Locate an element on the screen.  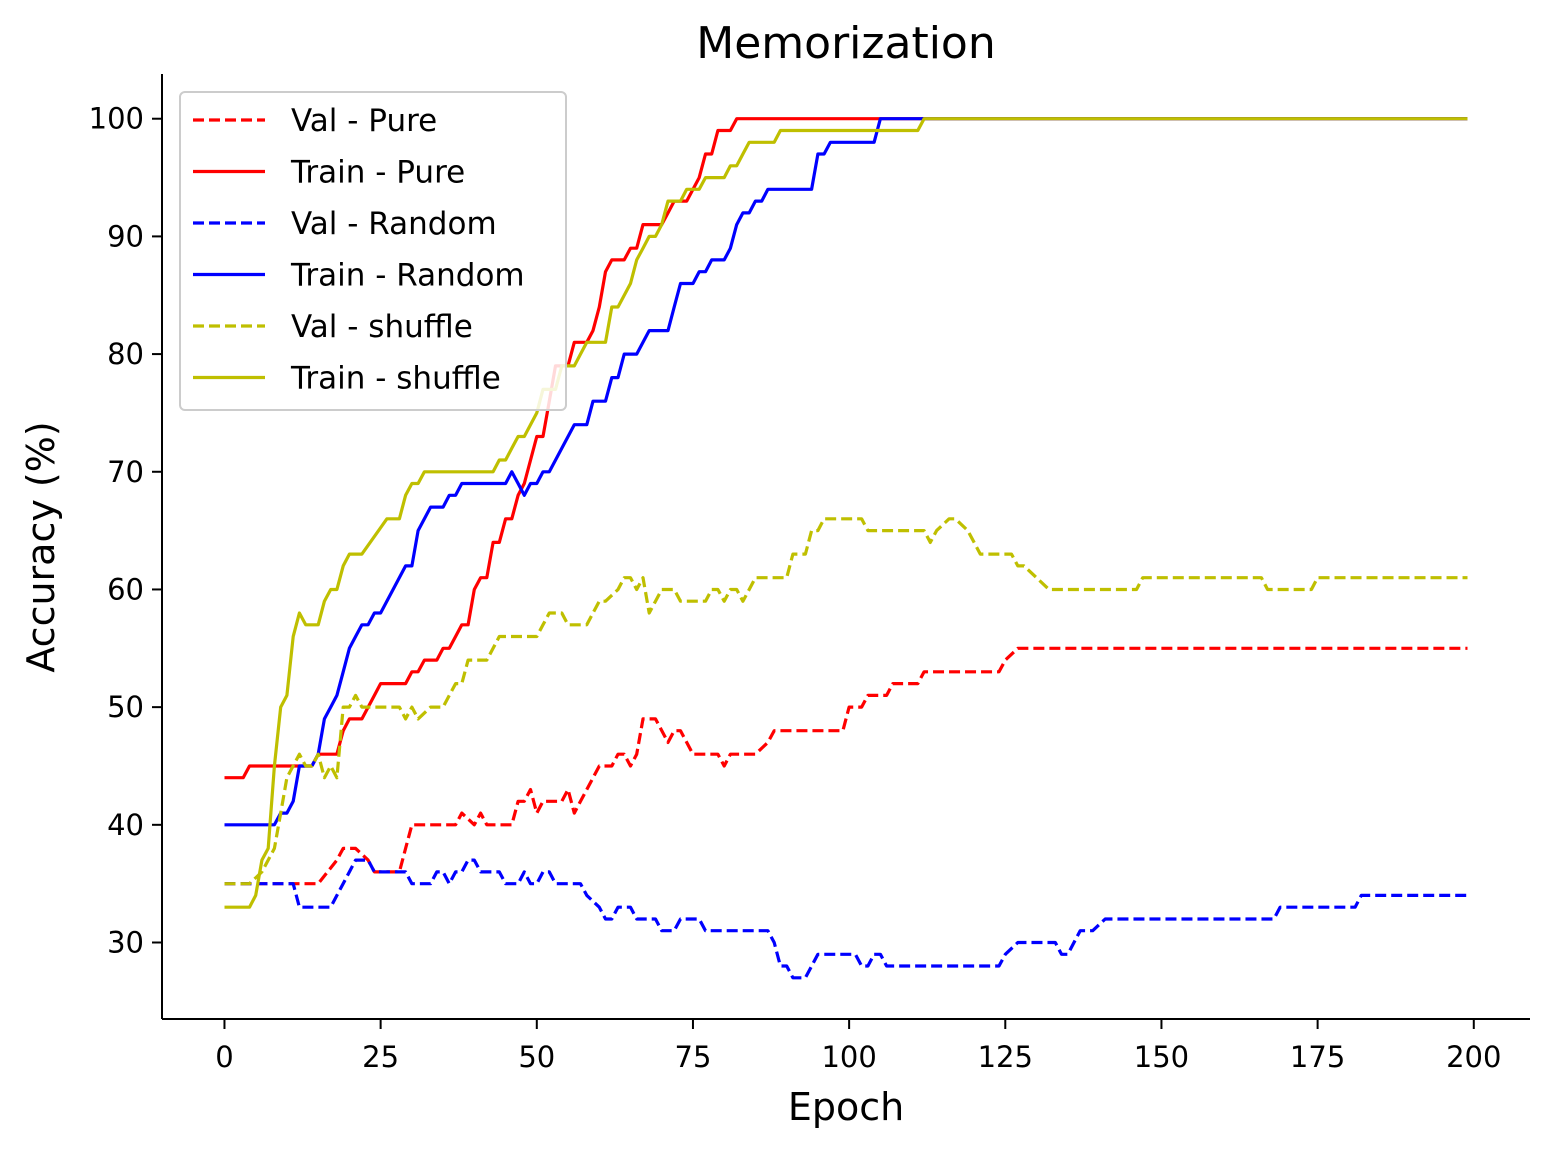
legend-label-train-random: Train - Random is located at coordinates (407, 276).